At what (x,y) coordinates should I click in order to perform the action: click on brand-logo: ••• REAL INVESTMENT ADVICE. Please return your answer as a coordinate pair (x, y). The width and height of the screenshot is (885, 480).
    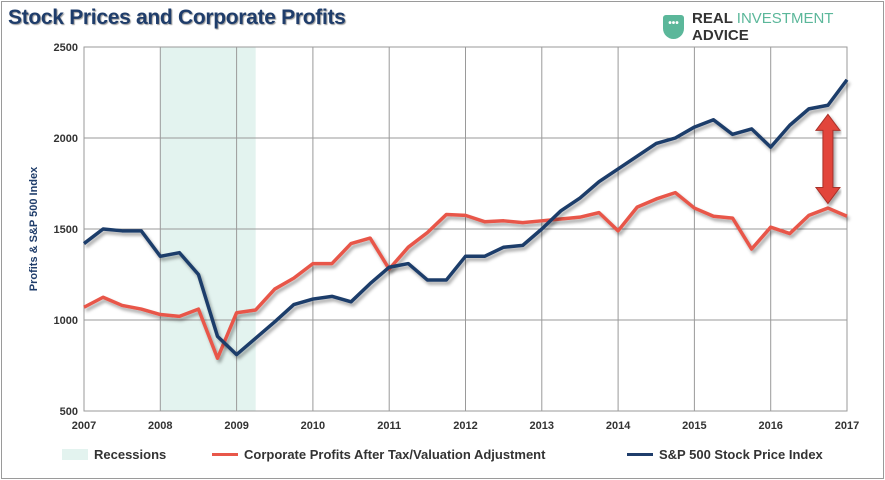
    Looking at the image, I should click on (774, 27).